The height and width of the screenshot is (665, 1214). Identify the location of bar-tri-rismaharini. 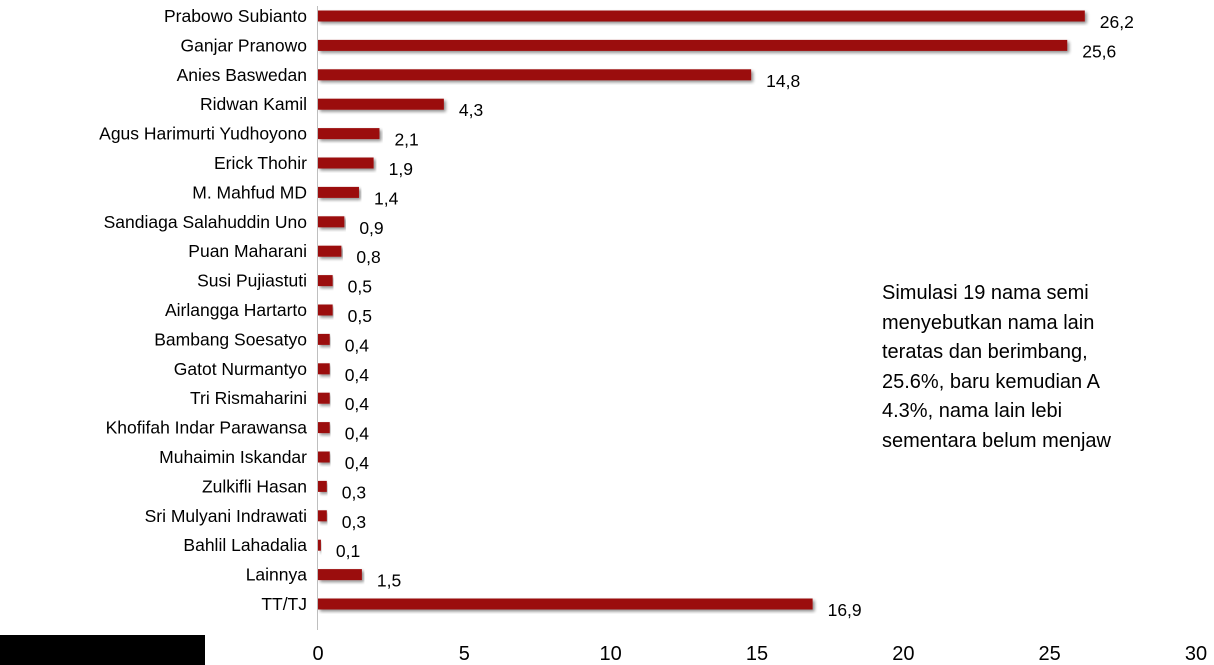
(324, 398).